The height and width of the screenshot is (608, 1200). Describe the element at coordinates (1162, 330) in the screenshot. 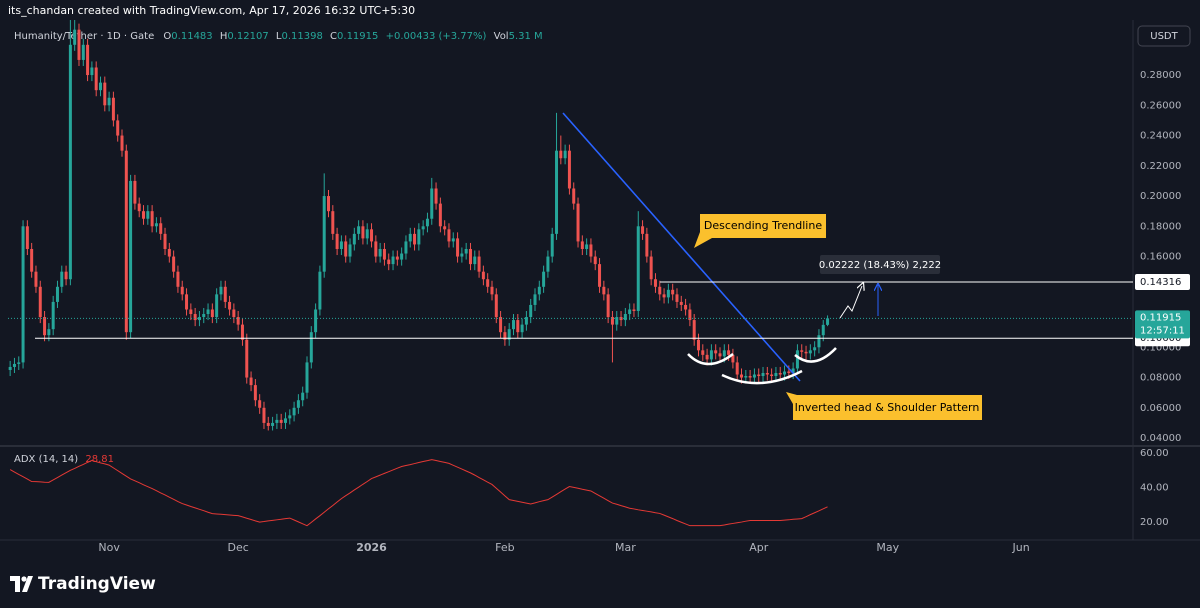

I see `countdown: 12:57:11` at that location.